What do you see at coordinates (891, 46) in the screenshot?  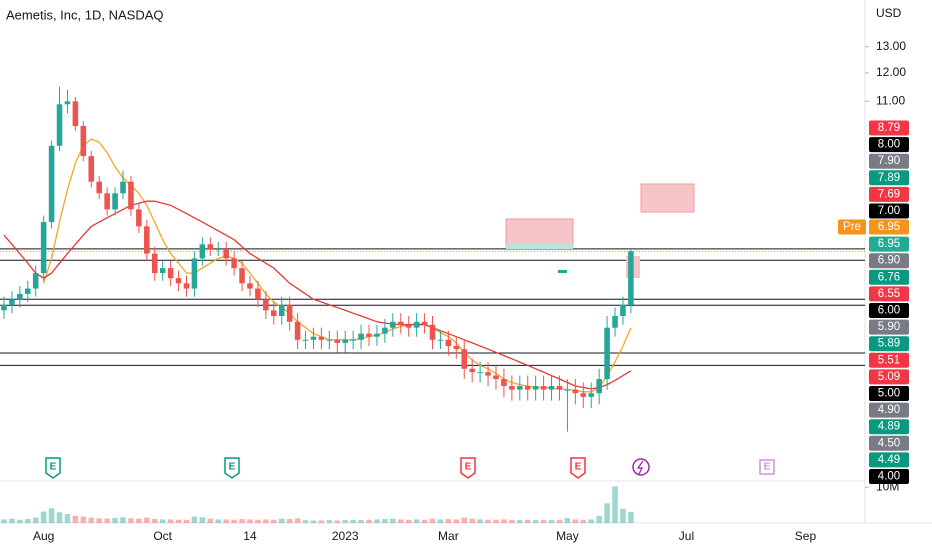 I see `y-tick-label: 13.00` at bounding box center [891, 46].